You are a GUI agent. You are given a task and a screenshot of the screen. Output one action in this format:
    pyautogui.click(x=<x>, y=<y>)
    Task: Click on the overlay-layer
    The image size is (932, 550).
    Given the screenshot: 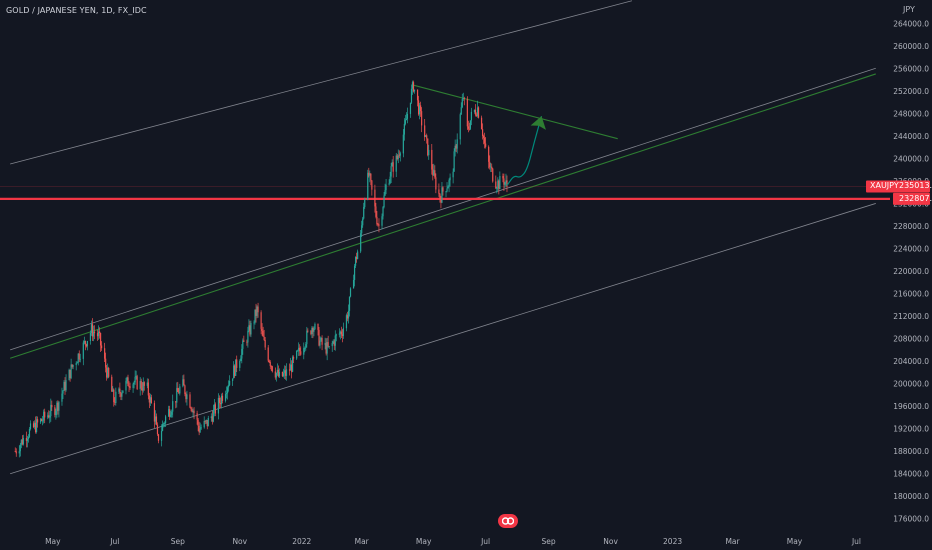 What is the action you would take?
    pyautogui.click(x=526, y=151)
    